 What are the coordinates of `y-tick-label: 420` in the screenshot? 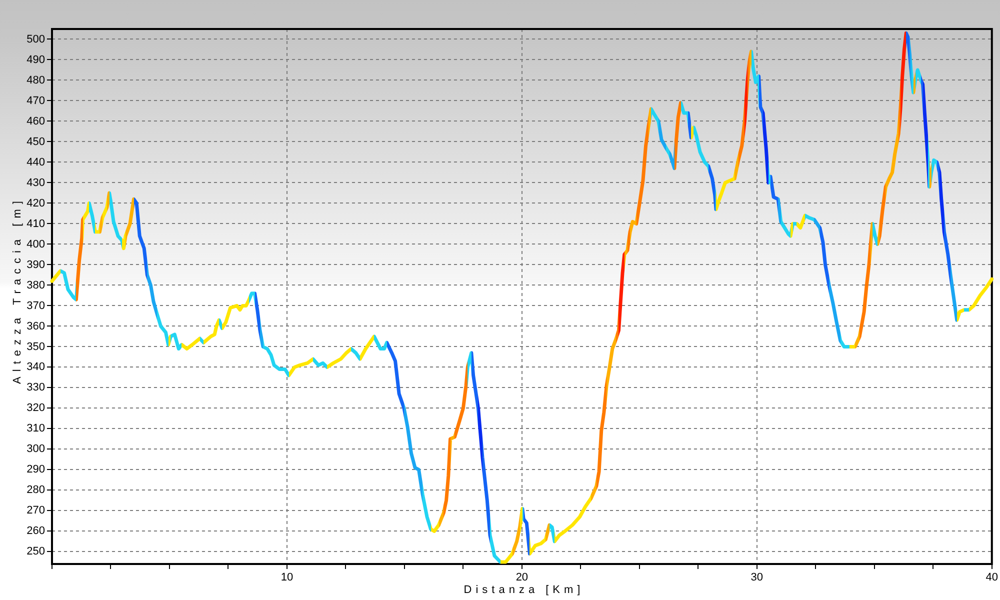 It's located at (35, 203).